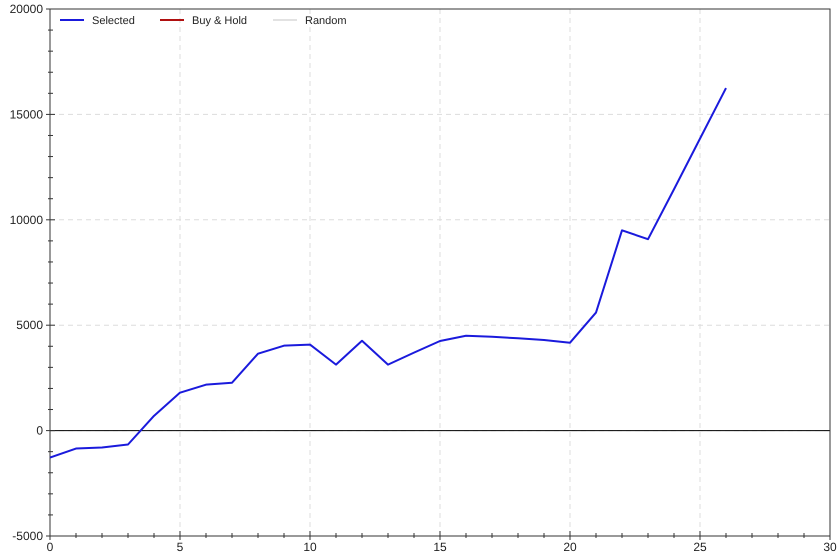 The image size is (840, 557). I want to click on y-tick-label: 15000, so click(27, 114).